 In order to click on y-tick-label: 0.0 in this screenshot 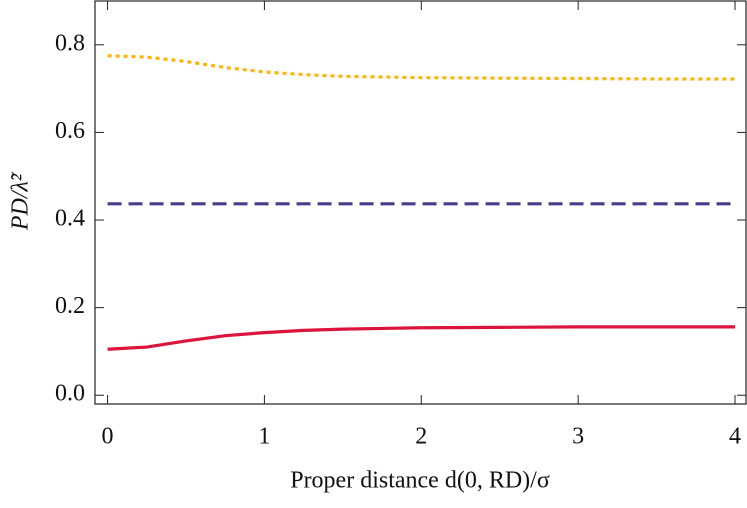, I will do `click(70, 394)`.